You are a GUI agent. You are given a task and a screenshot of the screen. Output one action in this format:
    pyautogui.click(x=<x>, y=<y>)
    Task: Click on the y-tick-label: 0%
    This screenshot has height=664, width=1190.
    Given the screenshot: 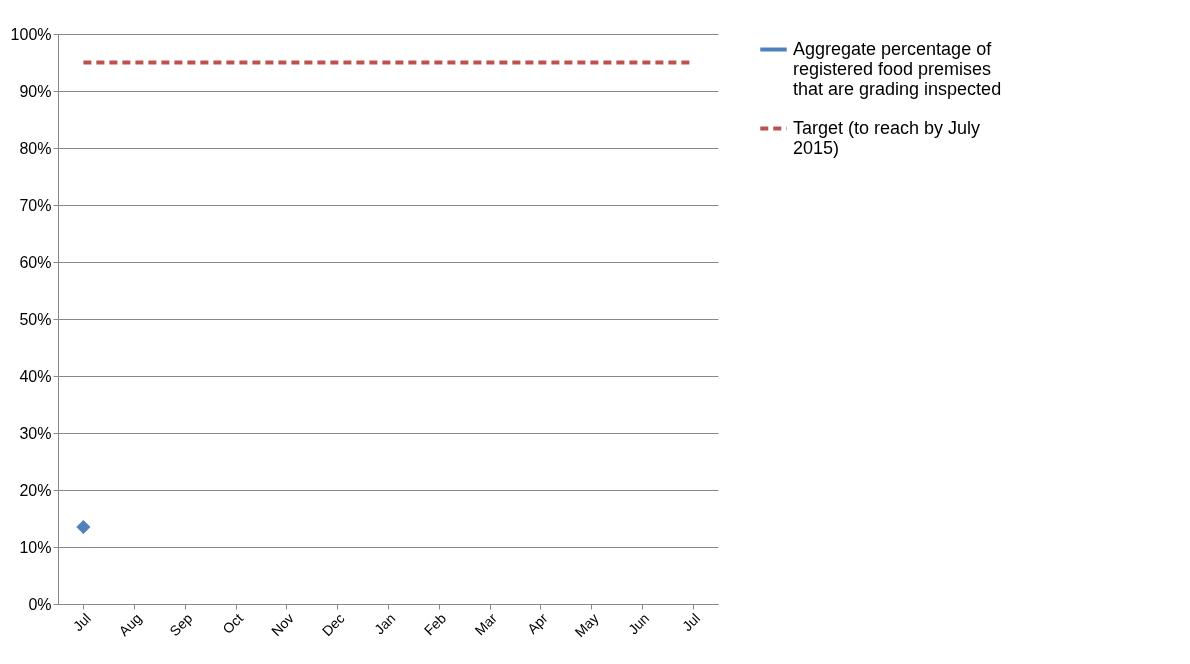 What is the action you would take?
    pyautogui.click(x=40, y=604)
    